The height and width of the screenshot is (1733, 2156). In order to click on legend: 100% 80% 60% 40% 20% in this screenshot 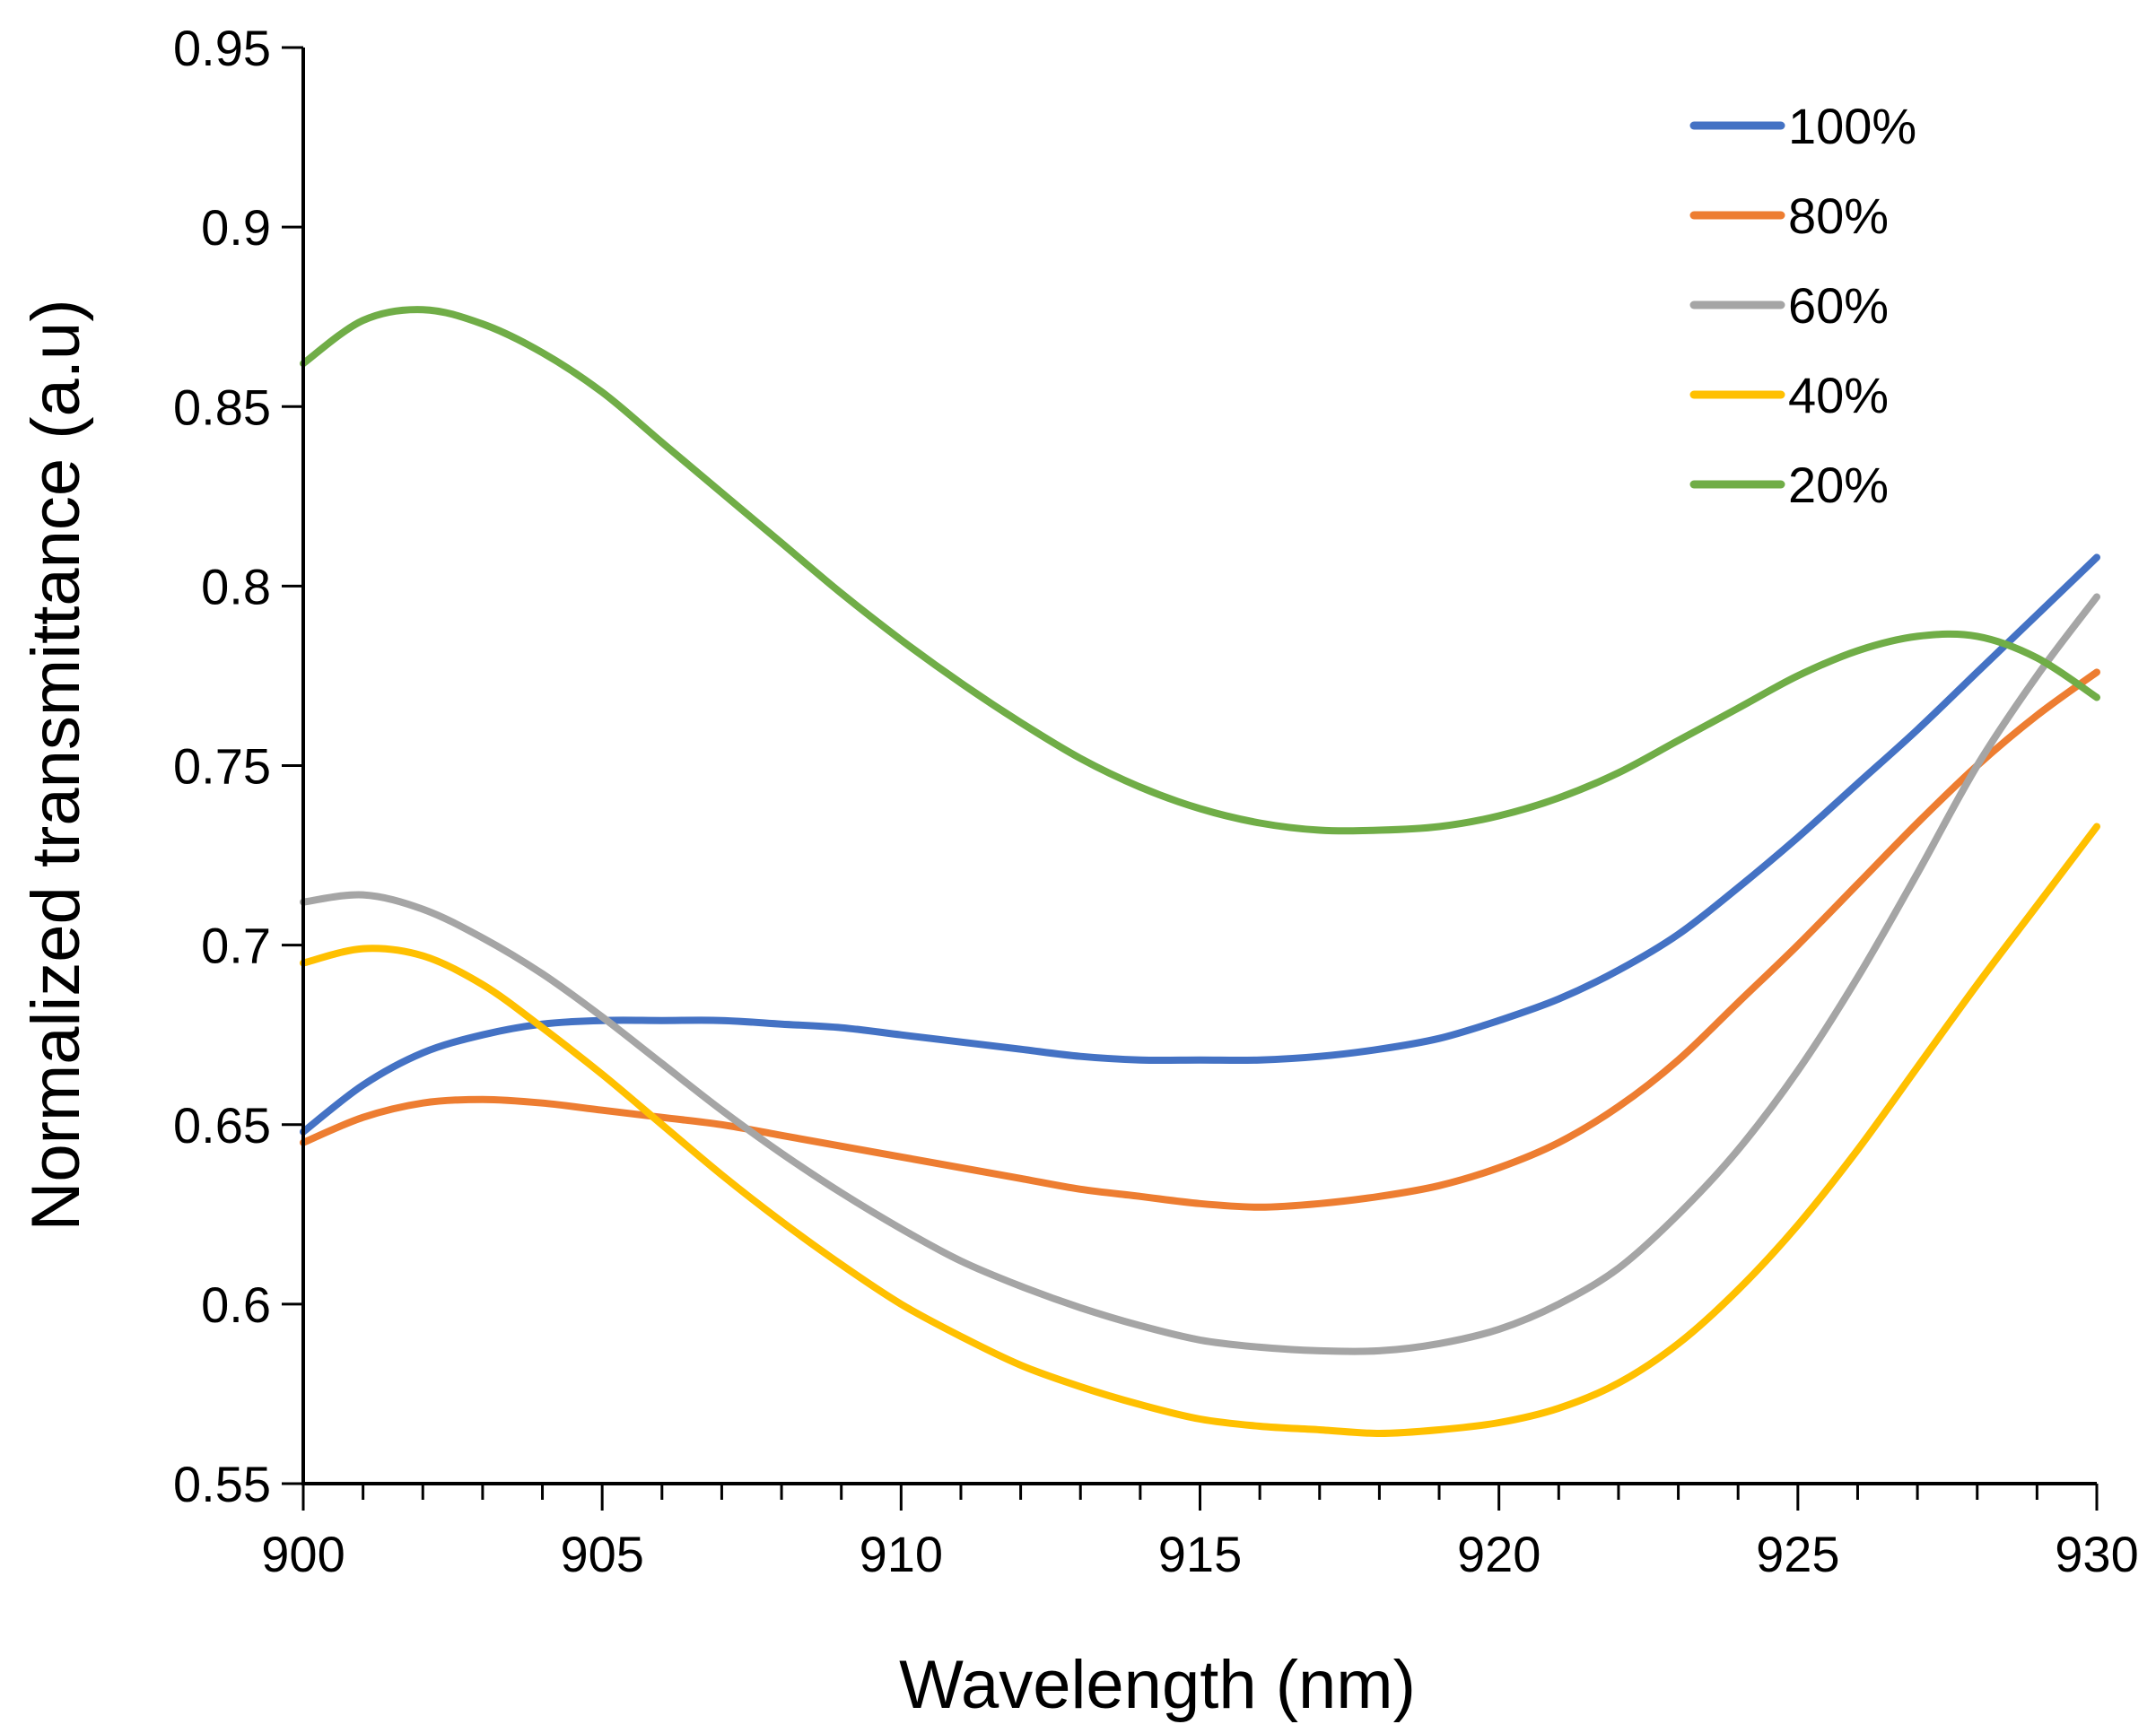, I will do `click(1802, 305)`.